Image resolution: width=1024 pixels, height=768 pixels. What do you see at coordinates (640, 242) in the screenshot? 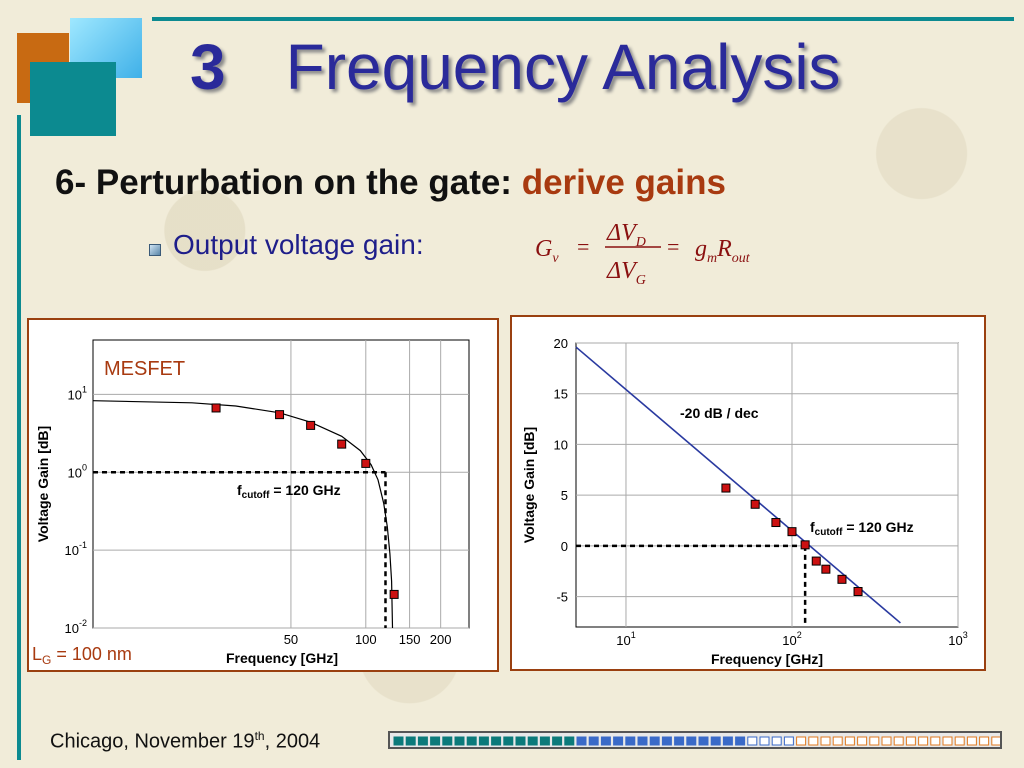
I see `eq-num-sub: D` at bounding box center [640, 242].